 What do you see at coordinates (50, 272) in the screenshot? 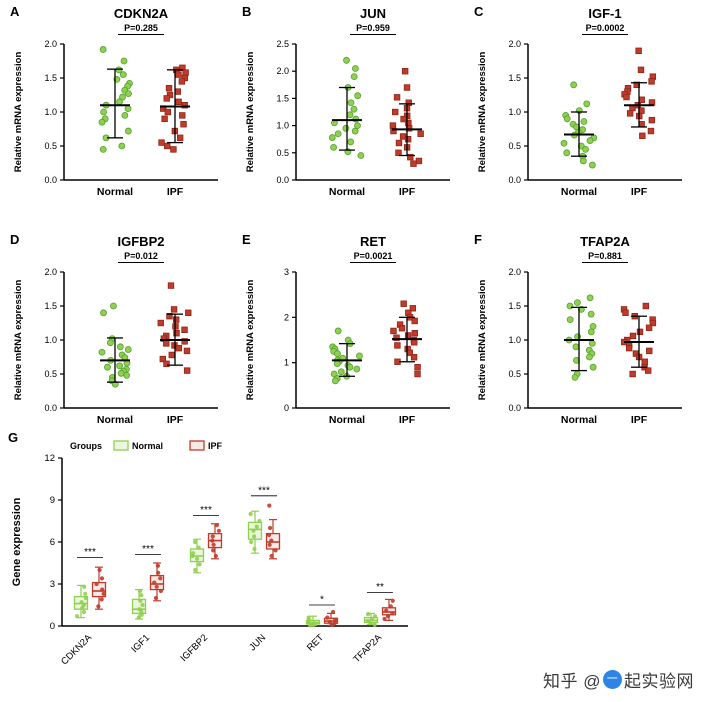
I see `y-tick-label: 2.0` at bounding box center [50, 272].